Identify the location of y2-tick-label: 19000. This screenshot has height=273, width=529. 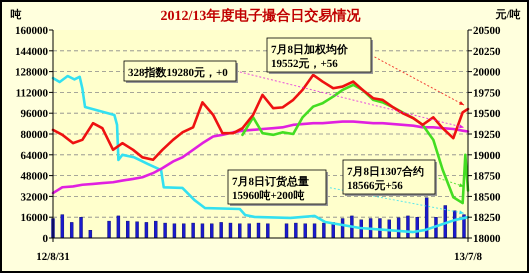
(487, 156).